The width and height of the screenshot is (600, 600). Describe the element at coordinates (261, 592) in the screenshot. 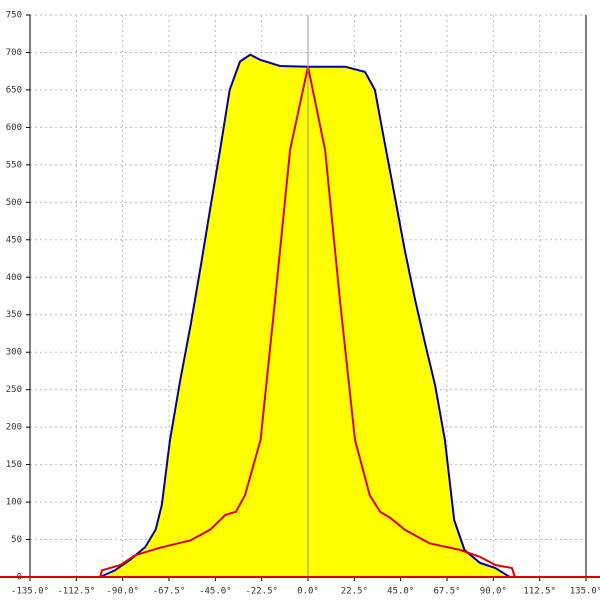

I see `x-tick-label: -22.5°` at that location.